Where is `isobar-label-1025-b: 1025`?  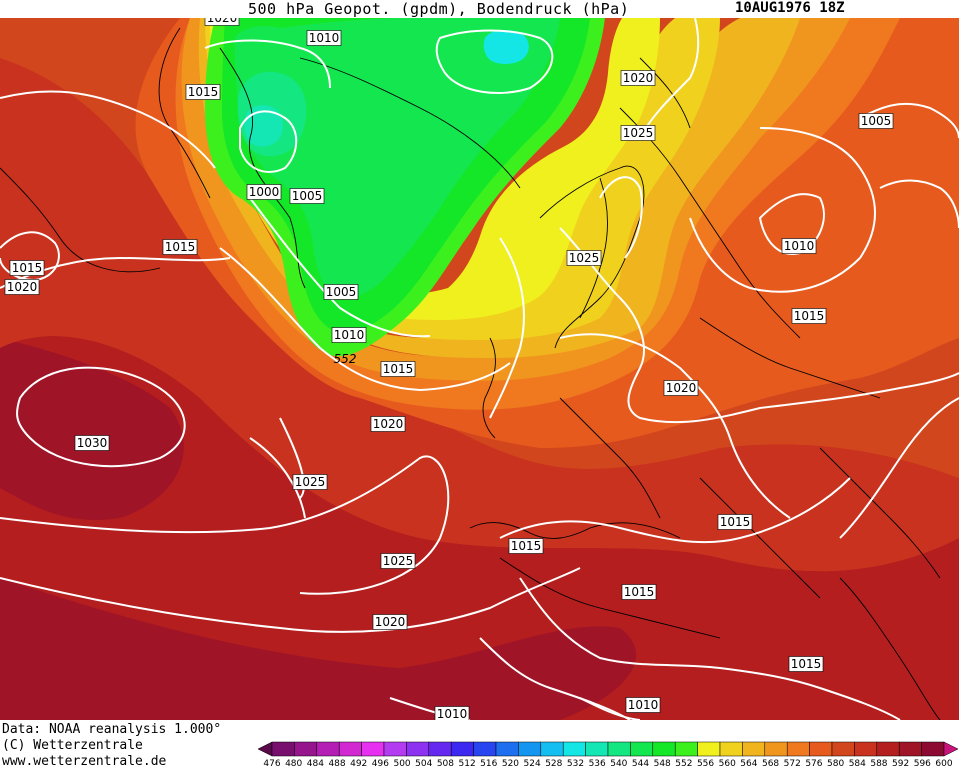
isobar-label-1025-b: 1025 is located at coordinates (398, 561).